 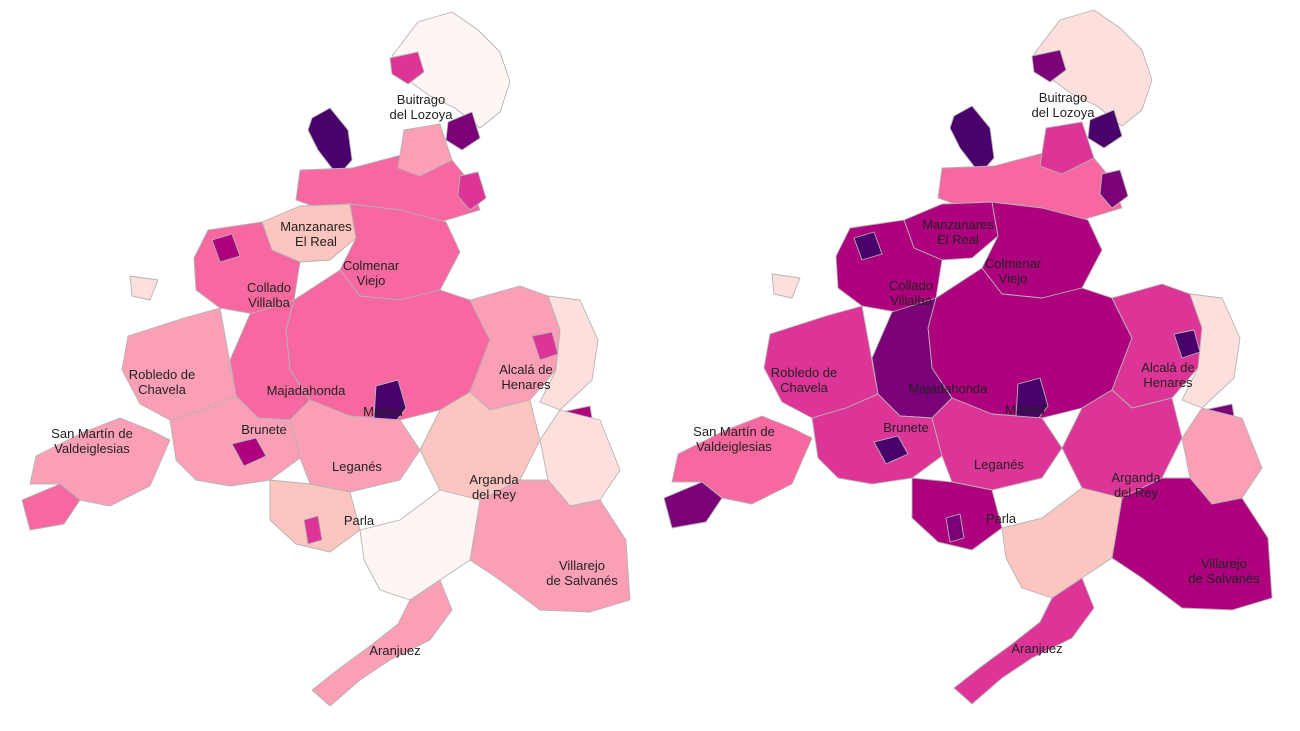 What do you see at coordinates (463, 131) in the screenshot?
I see `municipality-region-north-east` at bounding box center [463, 131].